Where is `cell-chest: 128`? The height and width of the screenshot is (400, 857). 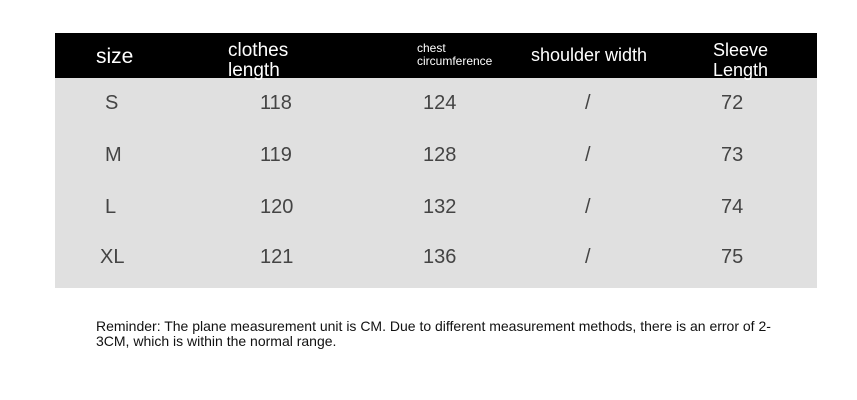
cell-chest: 128 is located at coordinates (440, 155).